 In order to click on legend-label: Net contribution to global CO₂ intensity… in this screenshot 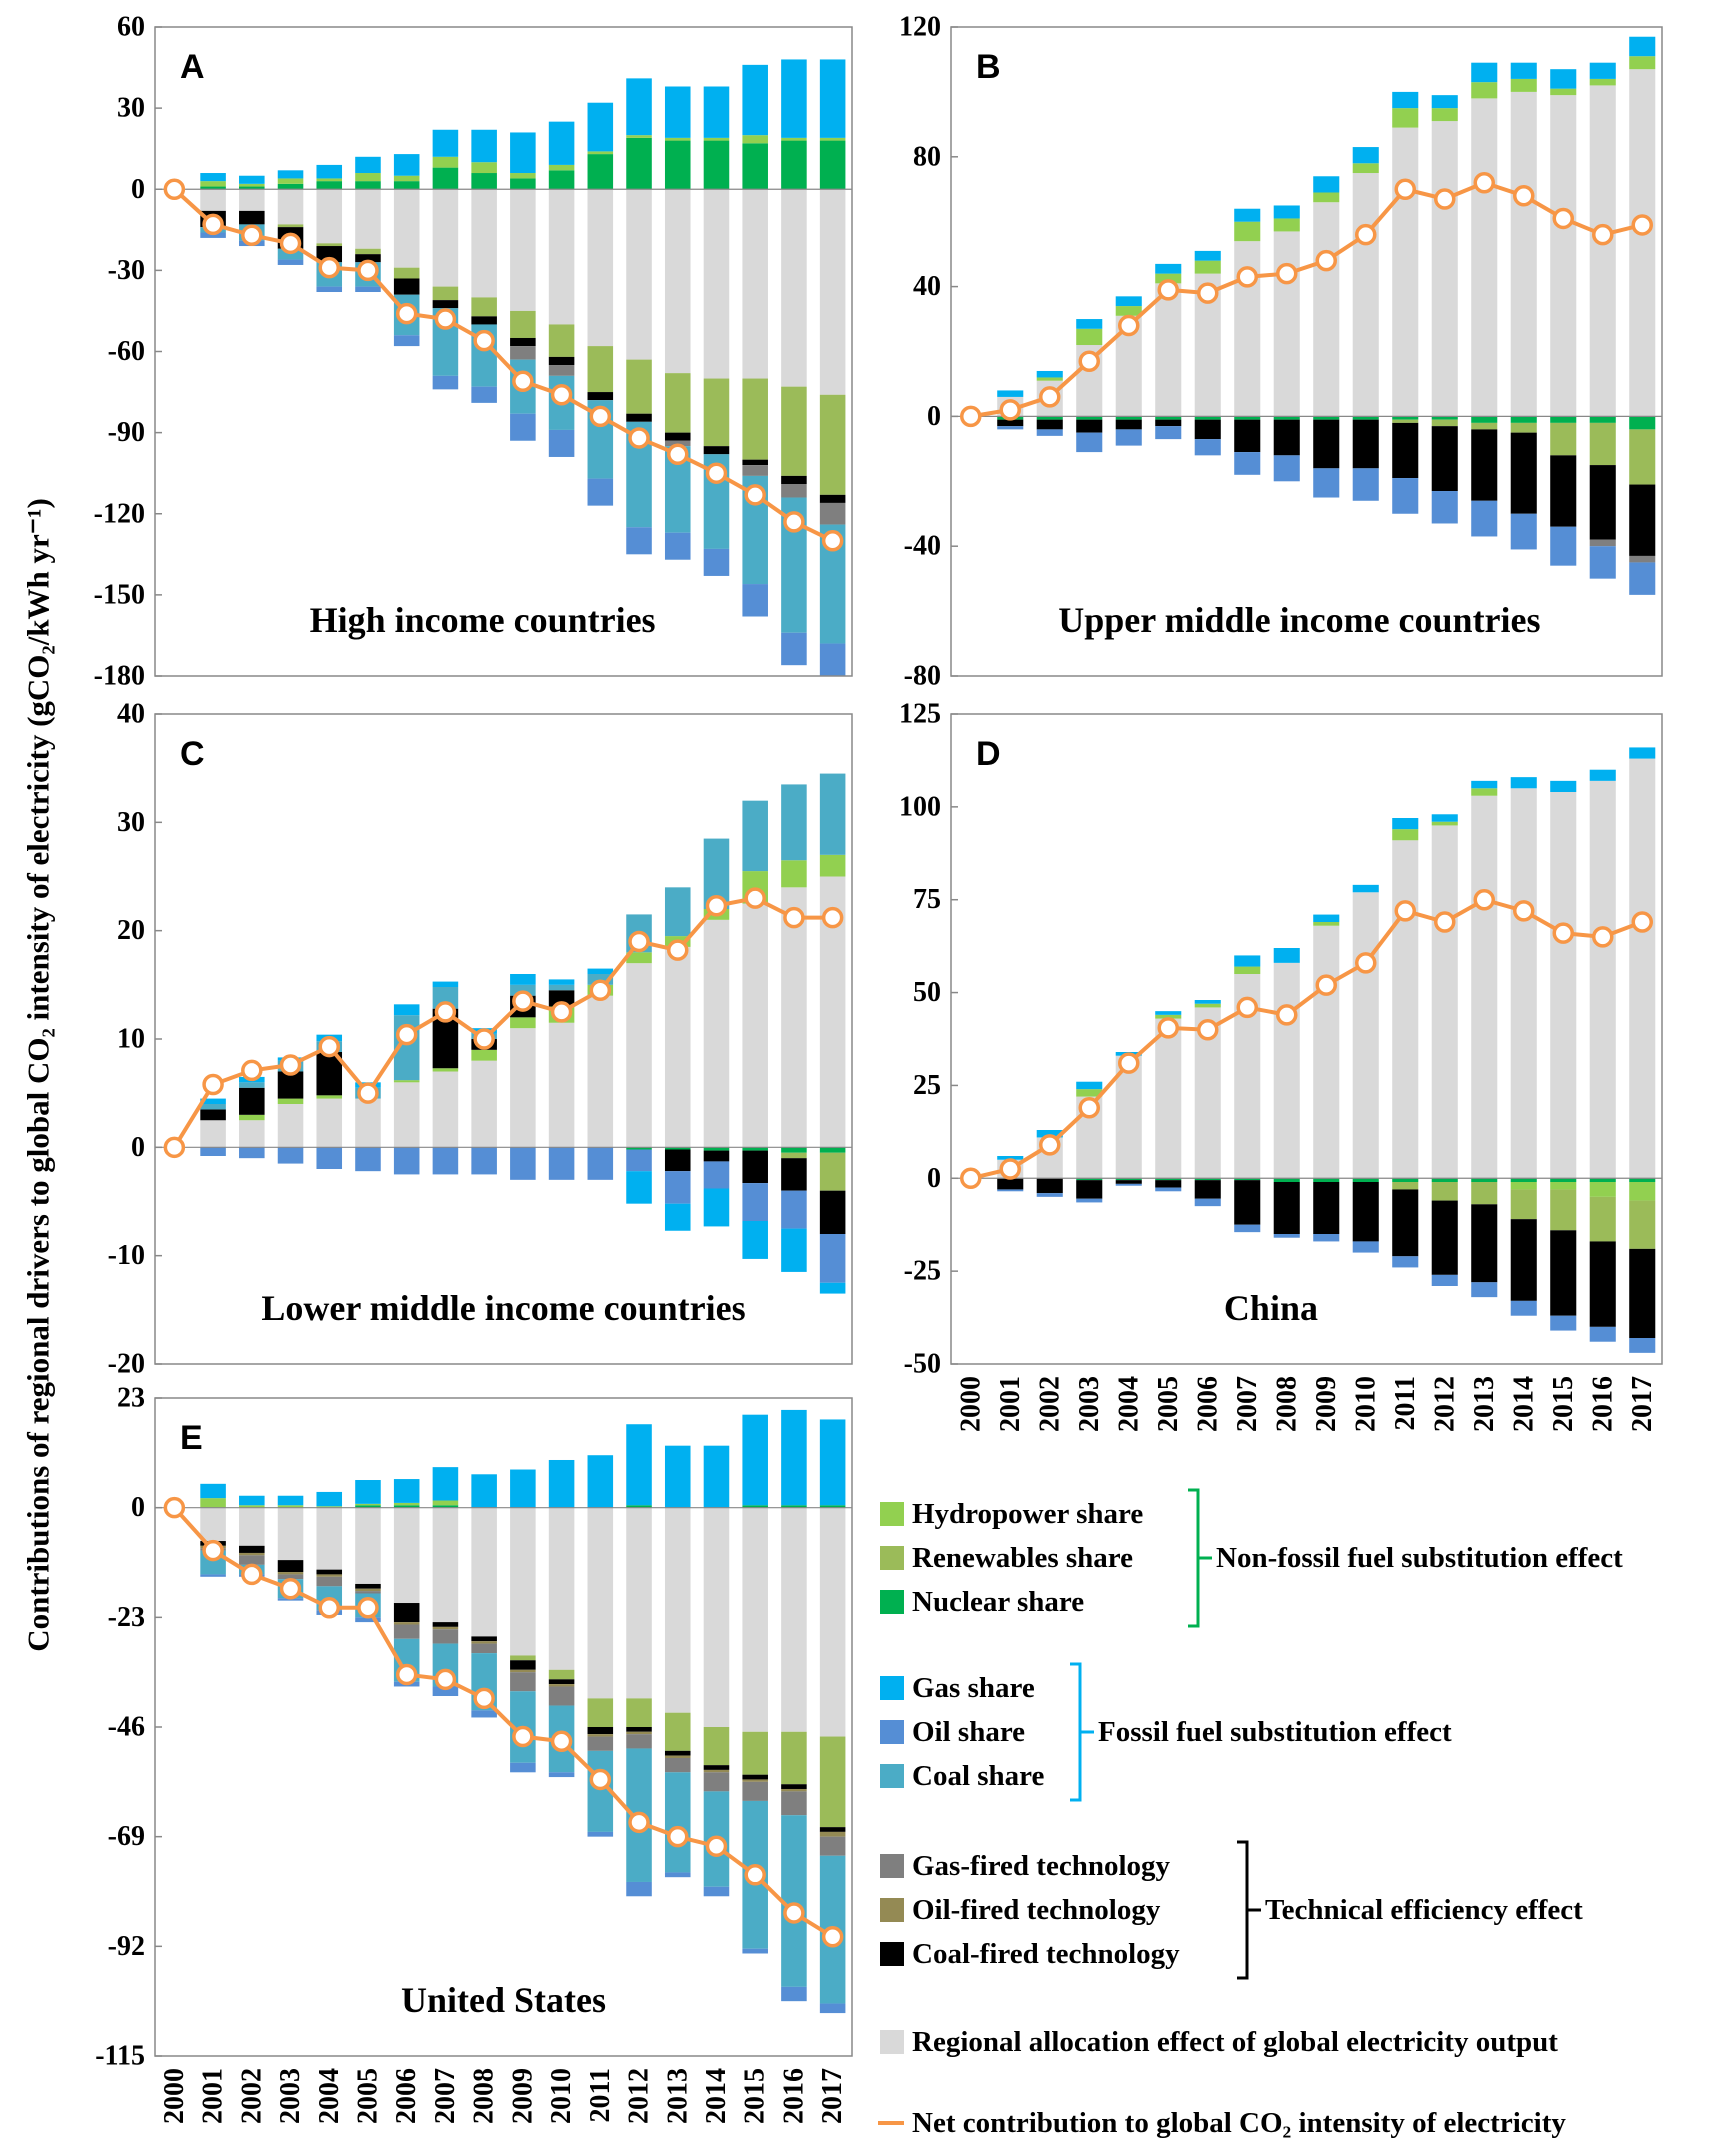, I will do `click(1239, 2123)`.